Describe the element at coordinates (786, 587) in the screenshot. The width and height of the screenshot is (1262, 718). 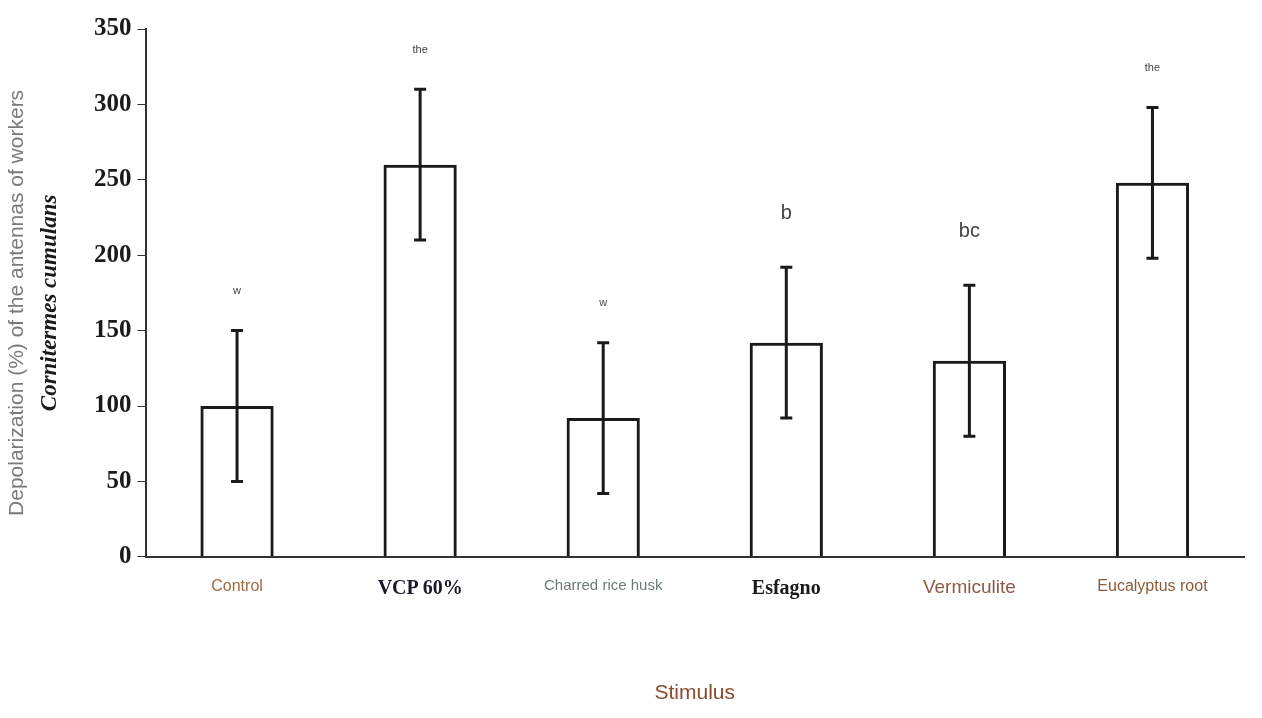
I see `x-tick-label: Esfagno` at that location.